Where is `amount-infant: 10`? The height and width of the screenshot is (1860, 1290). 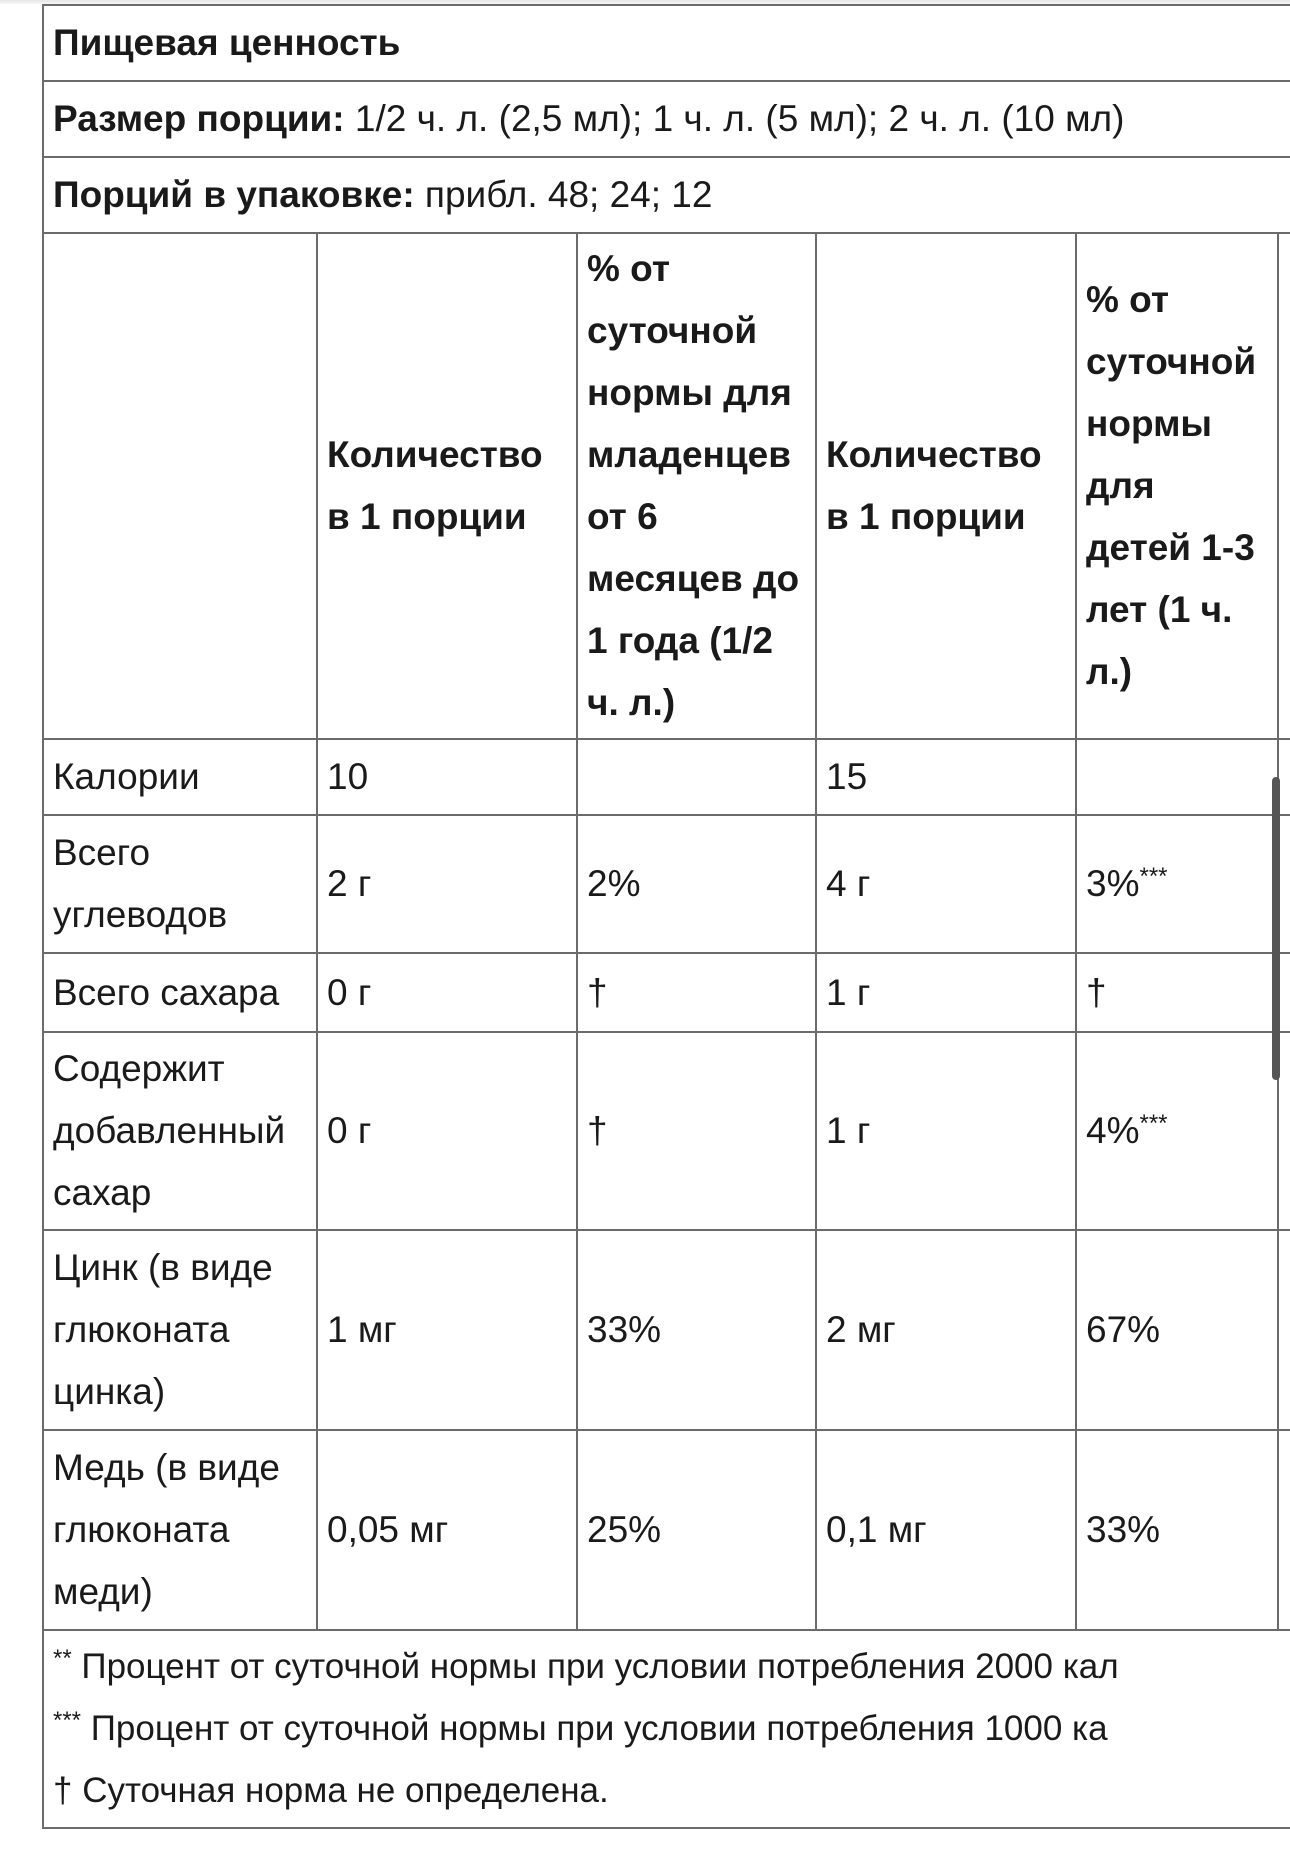
amount-infant: 10 is located at coordinates (447, 777).